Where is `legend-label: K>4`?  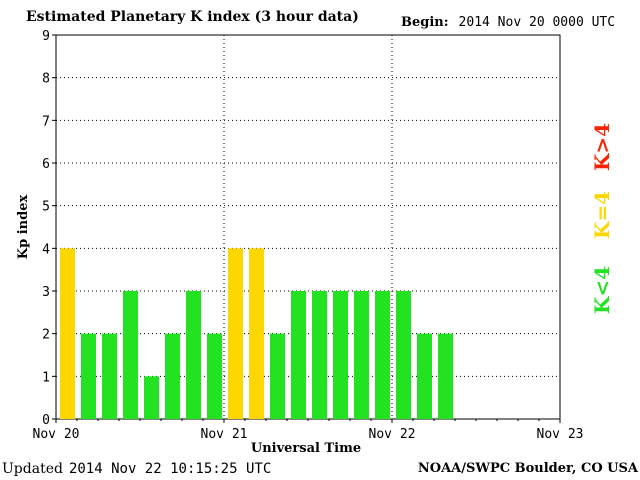
legend-label: K>4 is located at coordinates (602, 147).